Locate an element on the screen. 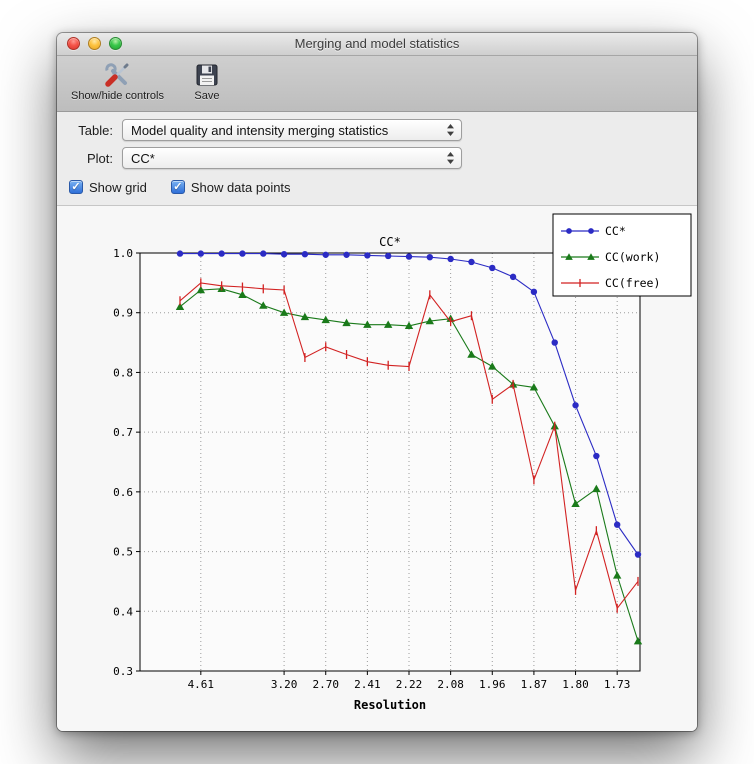 This screenshot has height=764, width=754. plot-row: Plot: CC* is located at coordinates (382, 158).